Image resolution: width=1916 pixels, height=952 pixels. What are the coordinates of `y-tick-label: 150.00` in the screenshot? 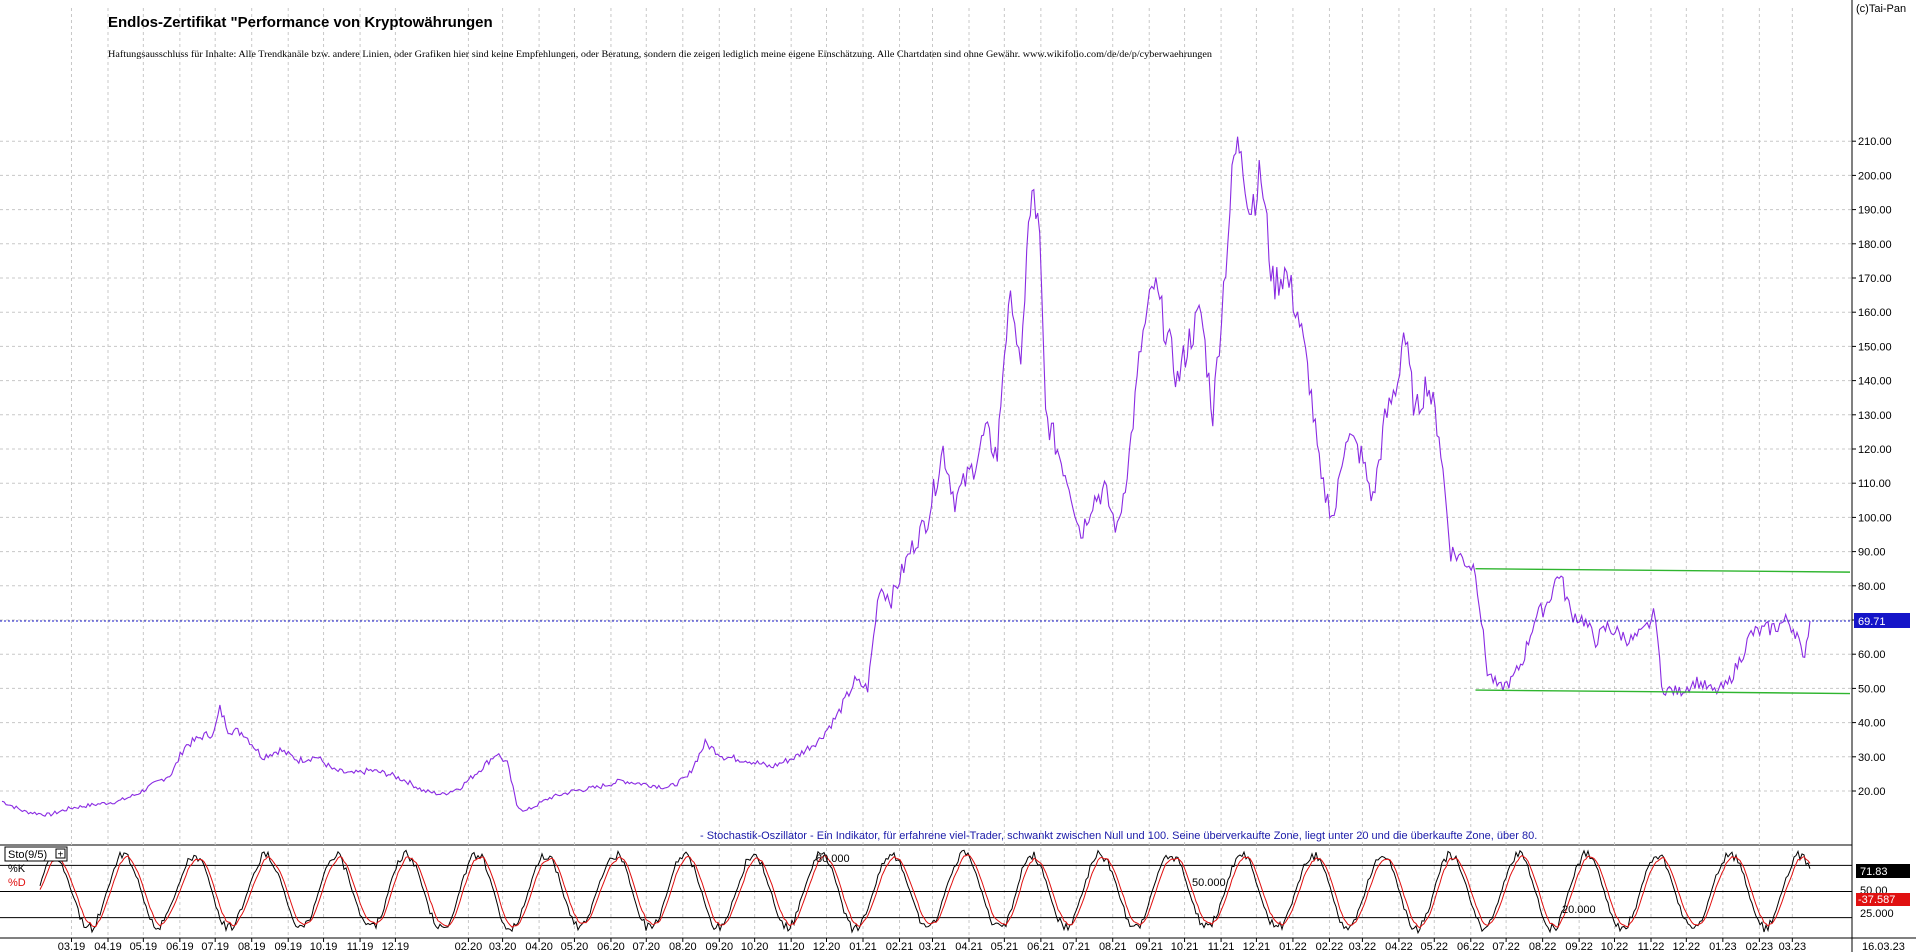 It's located at (1875, 347).